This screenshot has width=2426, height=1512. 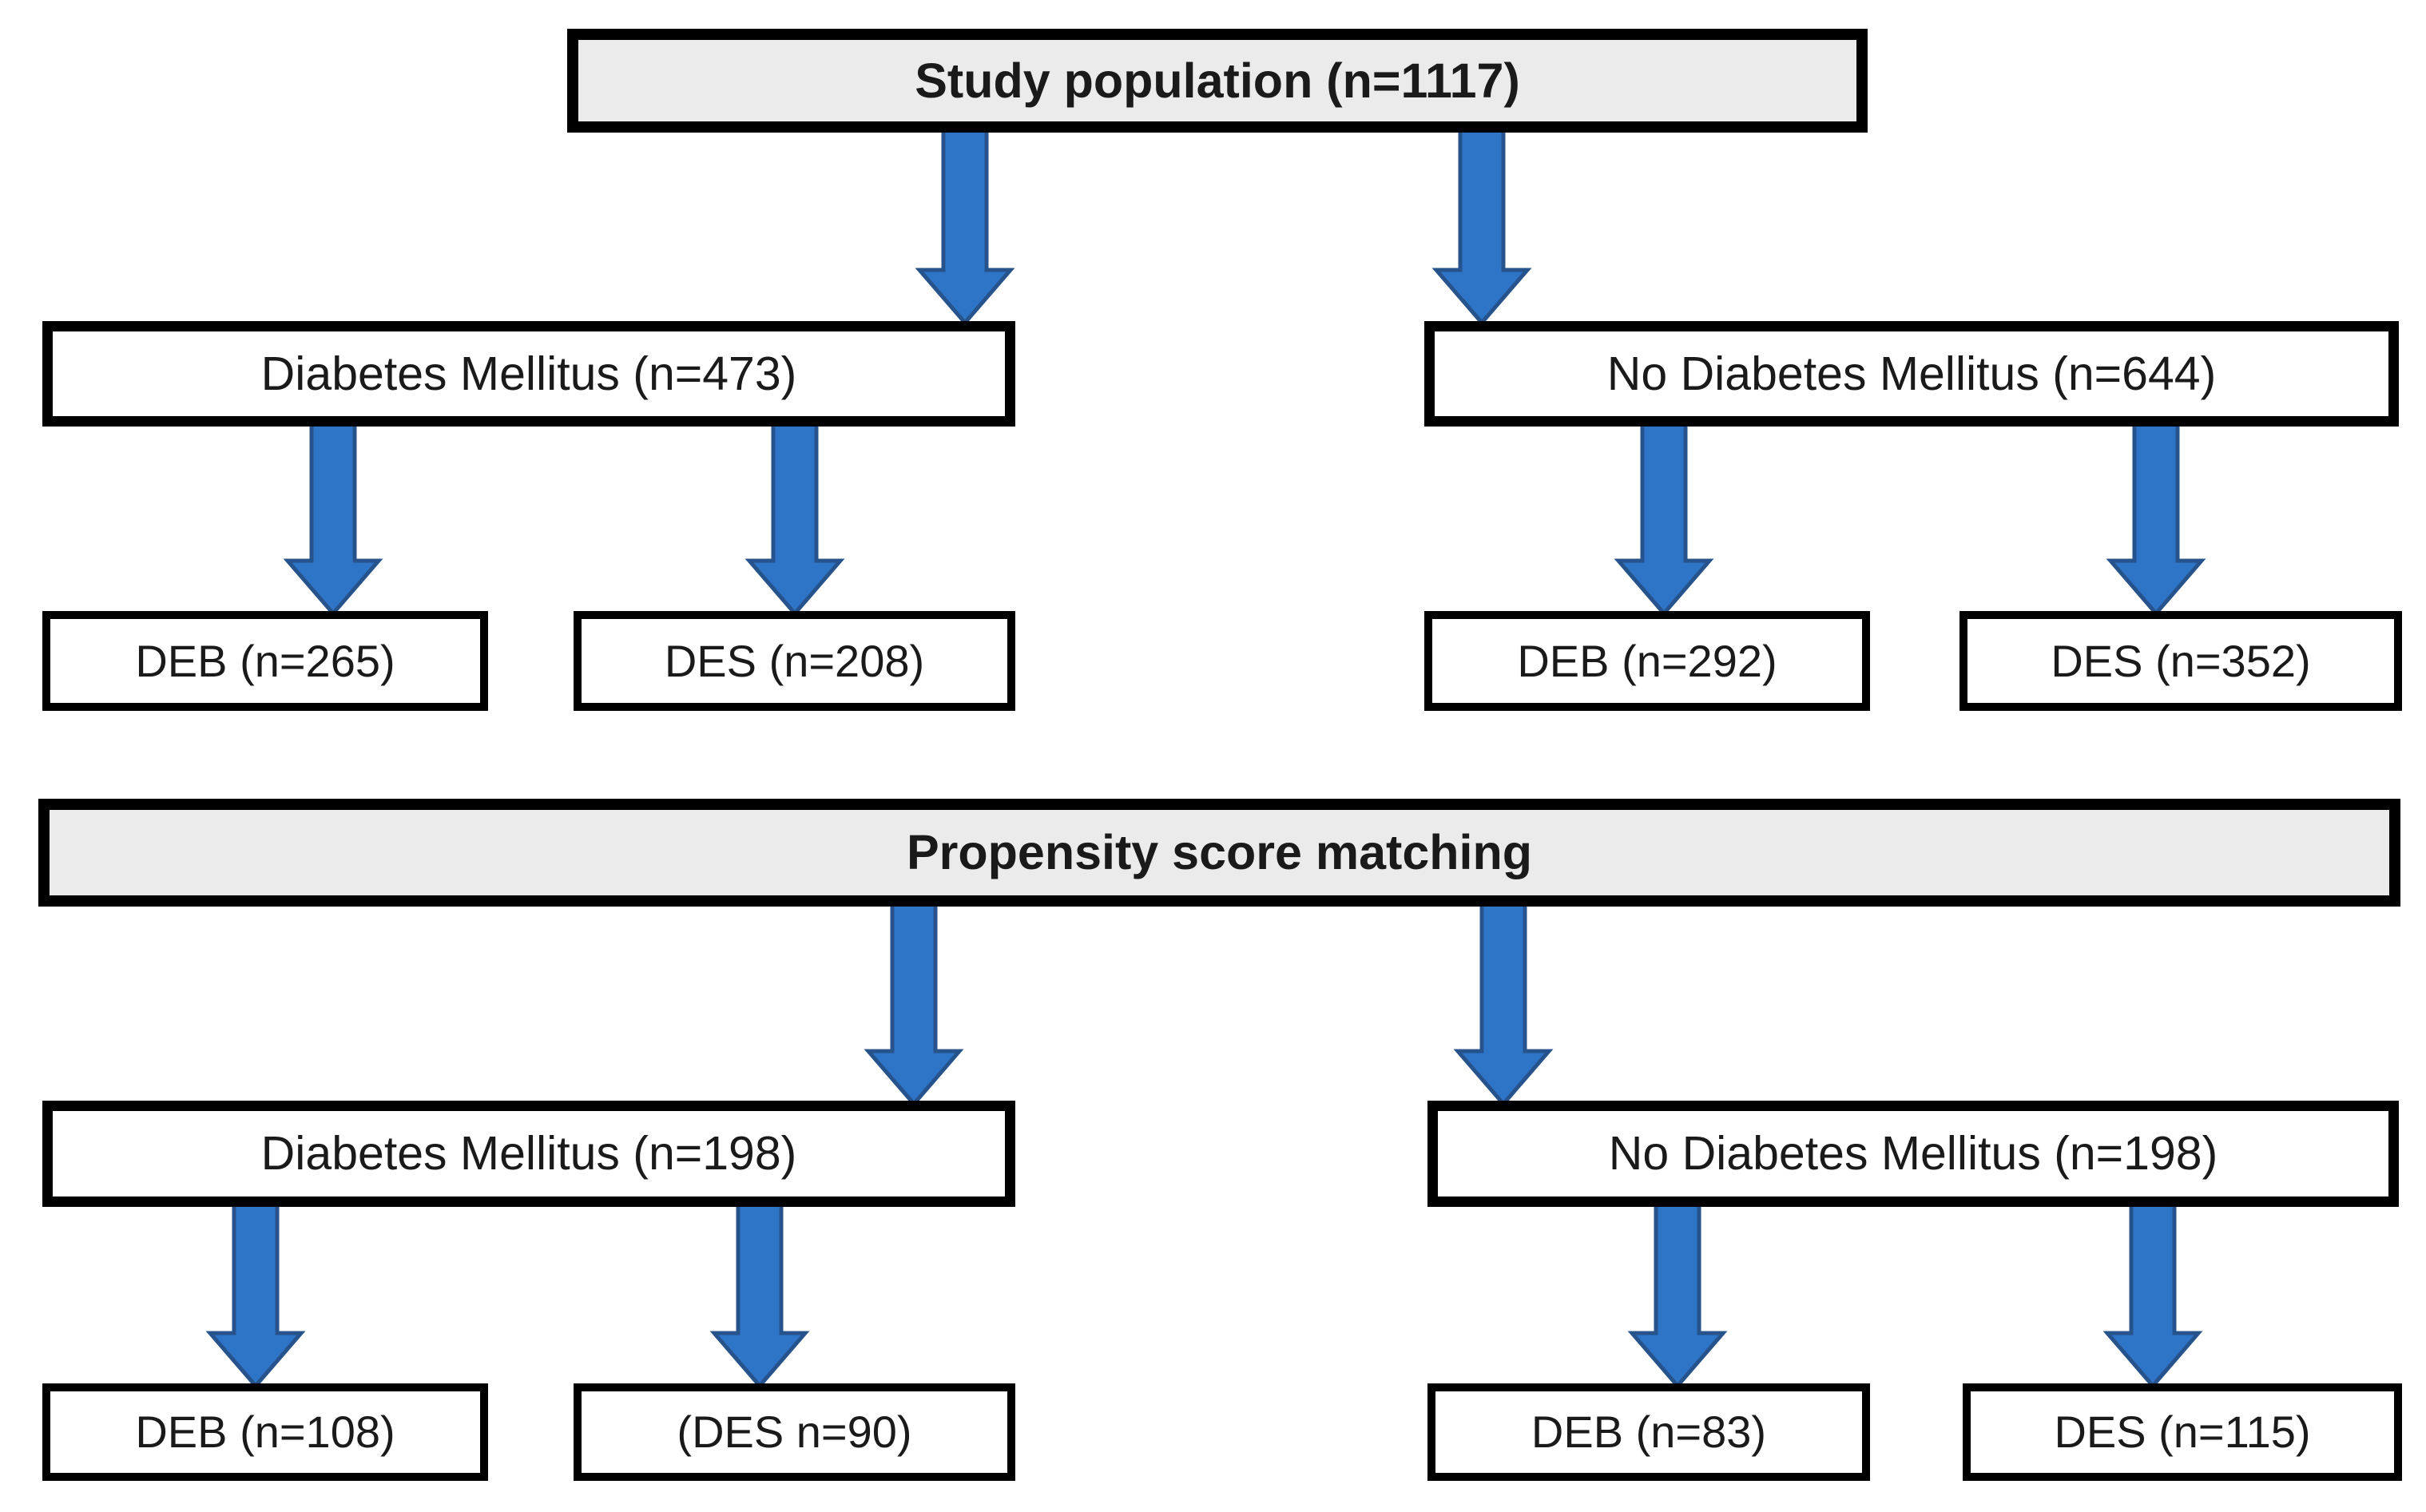 I want to click on node-dm-matched-des-label: (DES n=90), so click(x=794, y=1432).